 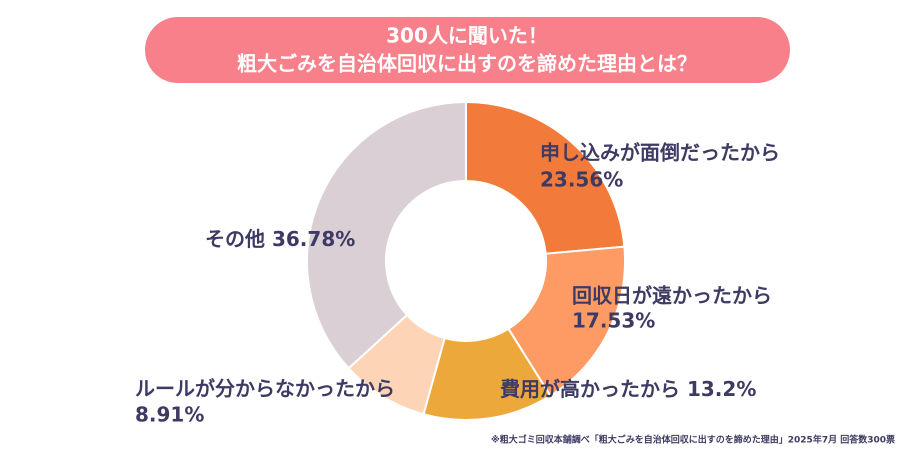 What do you see at coordinates (672, 296) in the screenshot?
I see `category-label: 回収日が遠かったから` at bounding box center [672, 296].